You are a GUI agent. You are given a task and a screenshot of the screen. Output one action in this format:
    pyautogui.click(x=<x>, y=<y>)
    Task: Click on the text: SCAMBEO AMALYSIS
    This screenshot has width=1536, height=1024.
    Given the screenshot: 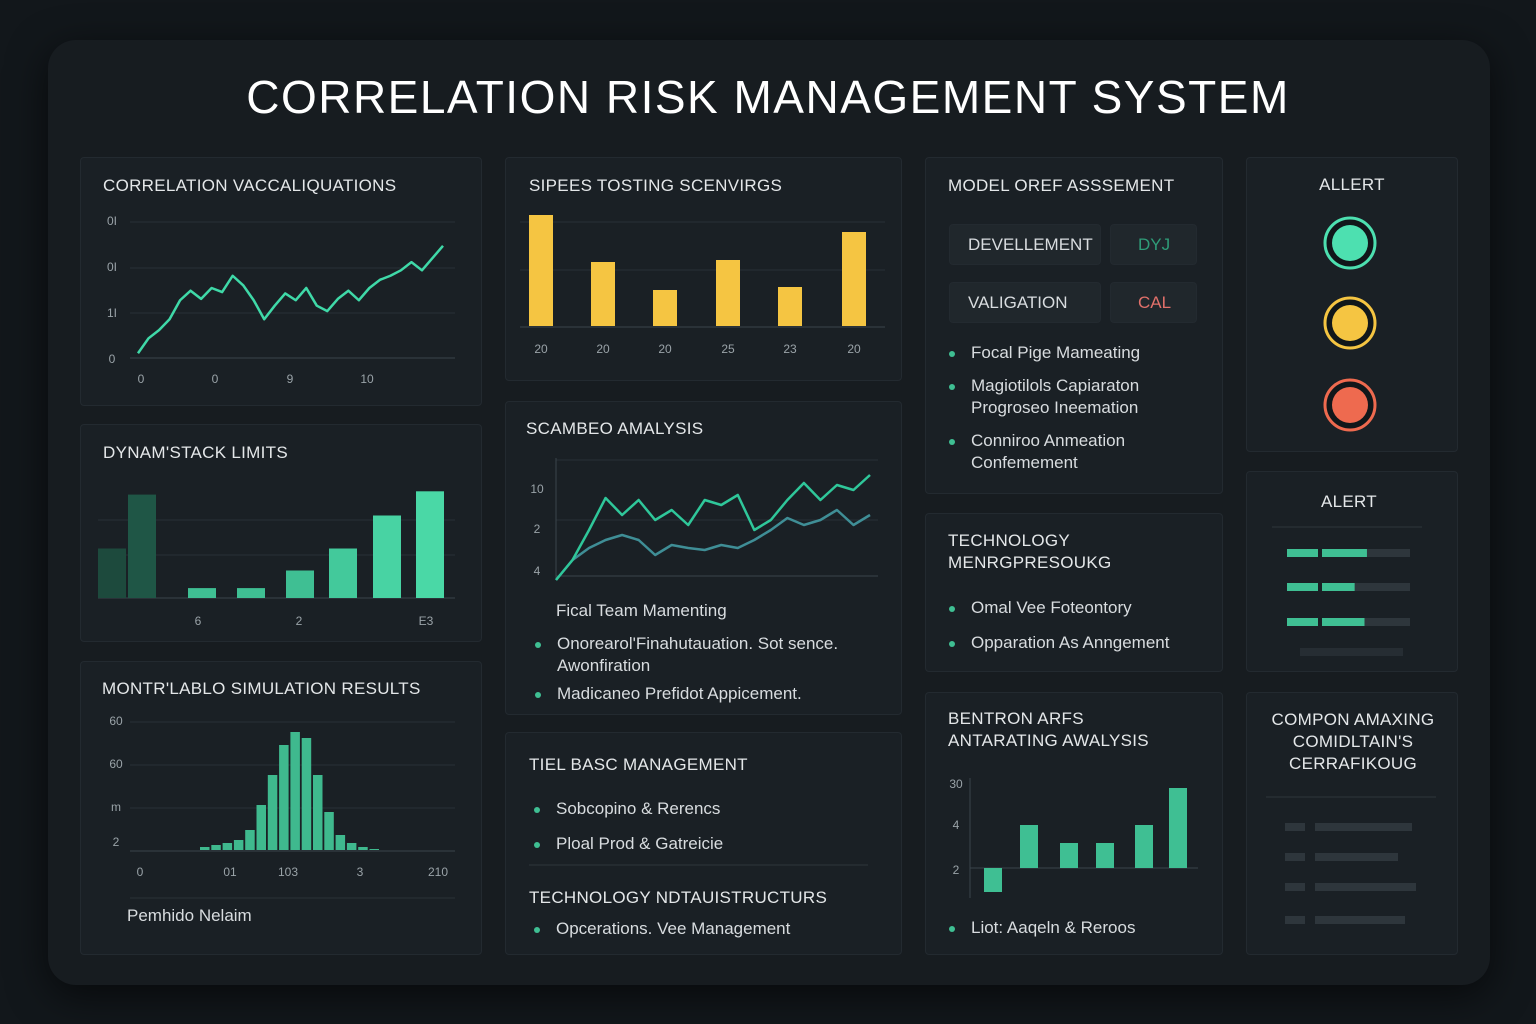 What is the action you would take?
    pyautogui.click(x=615, y=428)
    